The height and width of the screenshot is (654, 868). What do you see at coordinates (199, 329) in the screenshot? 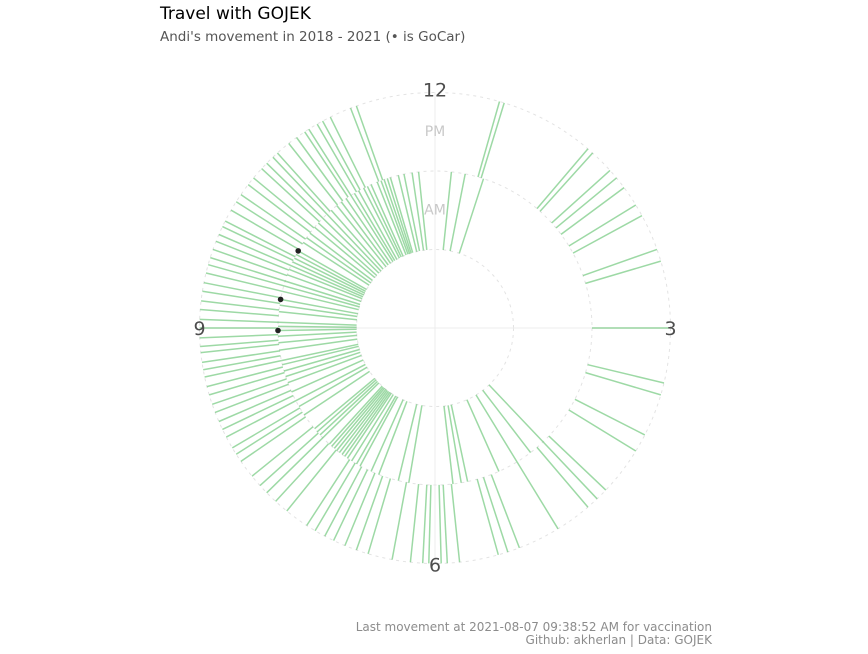
I see `hour-label-9: 9` at bounding box center [199, 329].